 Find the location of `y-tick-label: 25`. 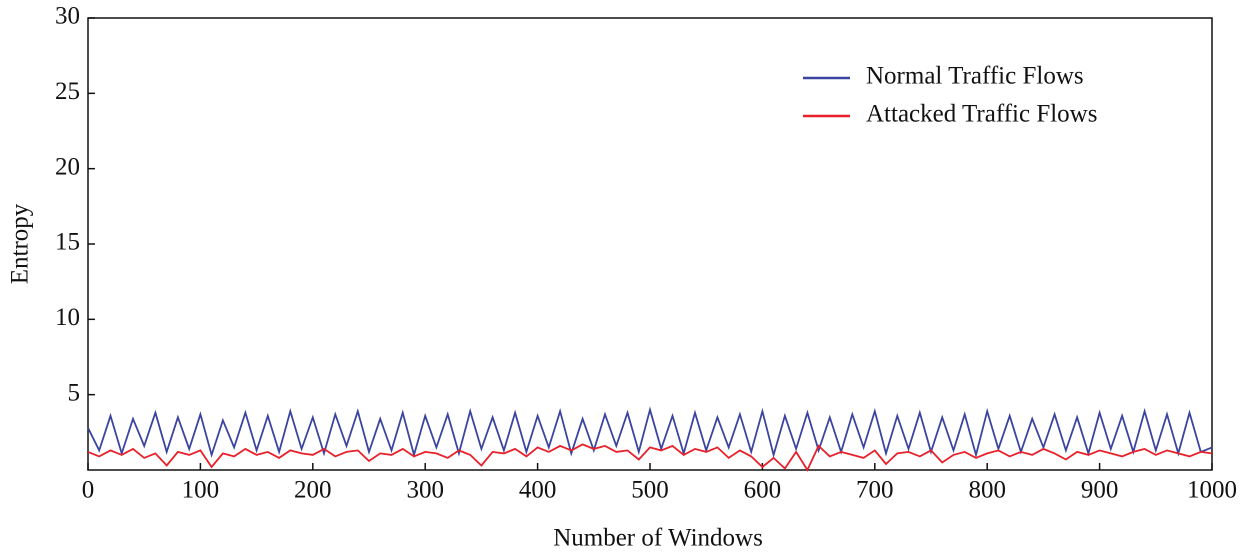

y-tick-label: 25 is located at coordinates (67, 91).